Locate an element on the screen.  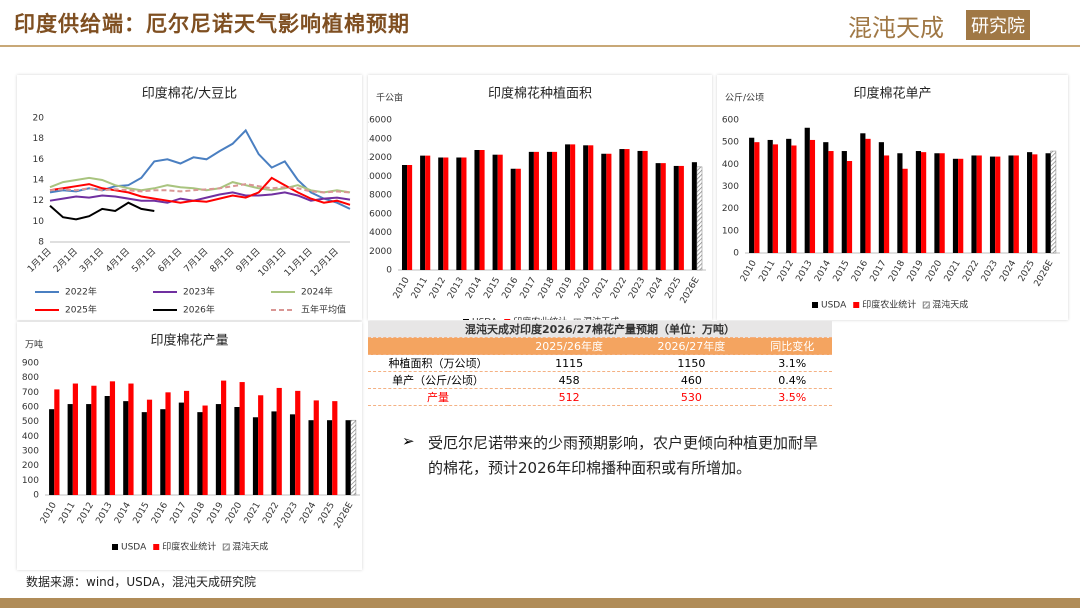
chart-title: 印度棉花种植面积 is located at coordinates (540, 94).